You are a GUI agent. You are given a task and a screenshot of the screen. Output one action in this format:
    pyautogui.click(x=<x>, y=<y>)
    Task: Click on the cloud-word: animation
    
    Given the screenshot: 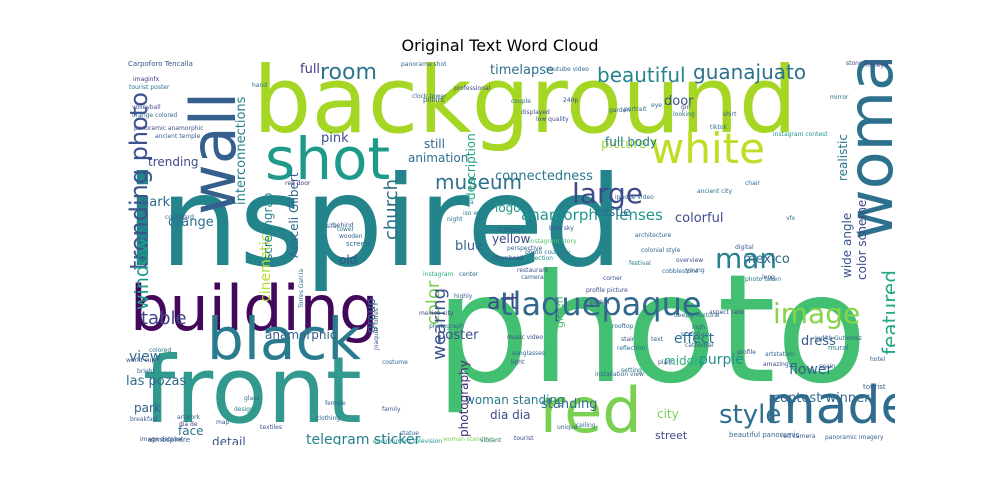 What is the action you would take?
    pyautogui.click(x=438, y=158)
    